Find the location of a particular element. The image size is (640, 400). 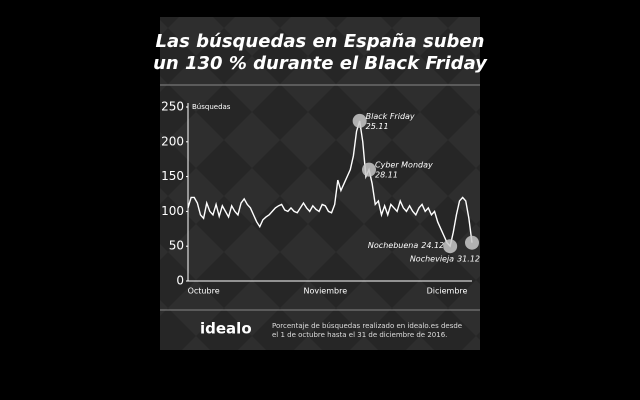

y-tick-label: 150 is located at coordinates (172, 176).